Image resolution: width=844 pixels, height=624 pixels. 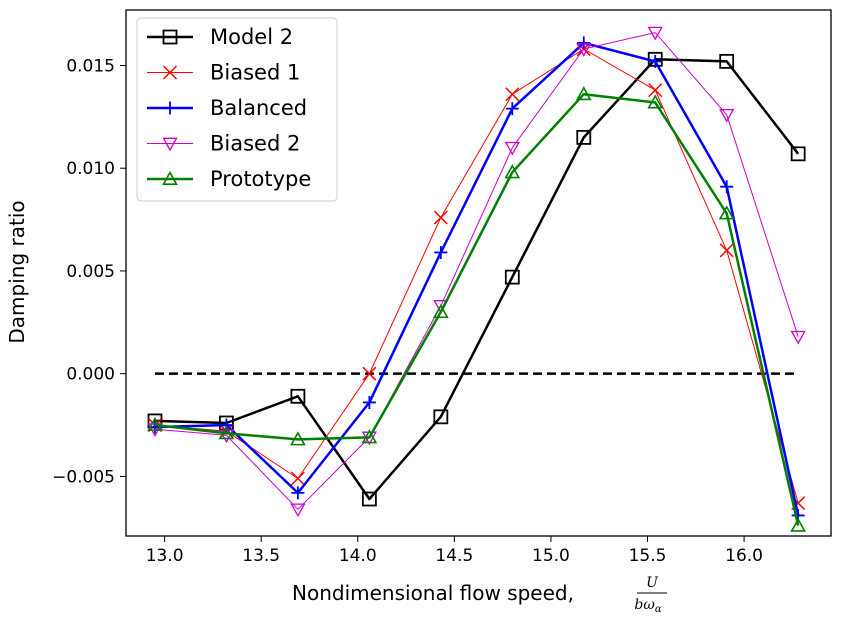 I want to click on x-axis-label-numerator: U, so click(x=652, y=583).